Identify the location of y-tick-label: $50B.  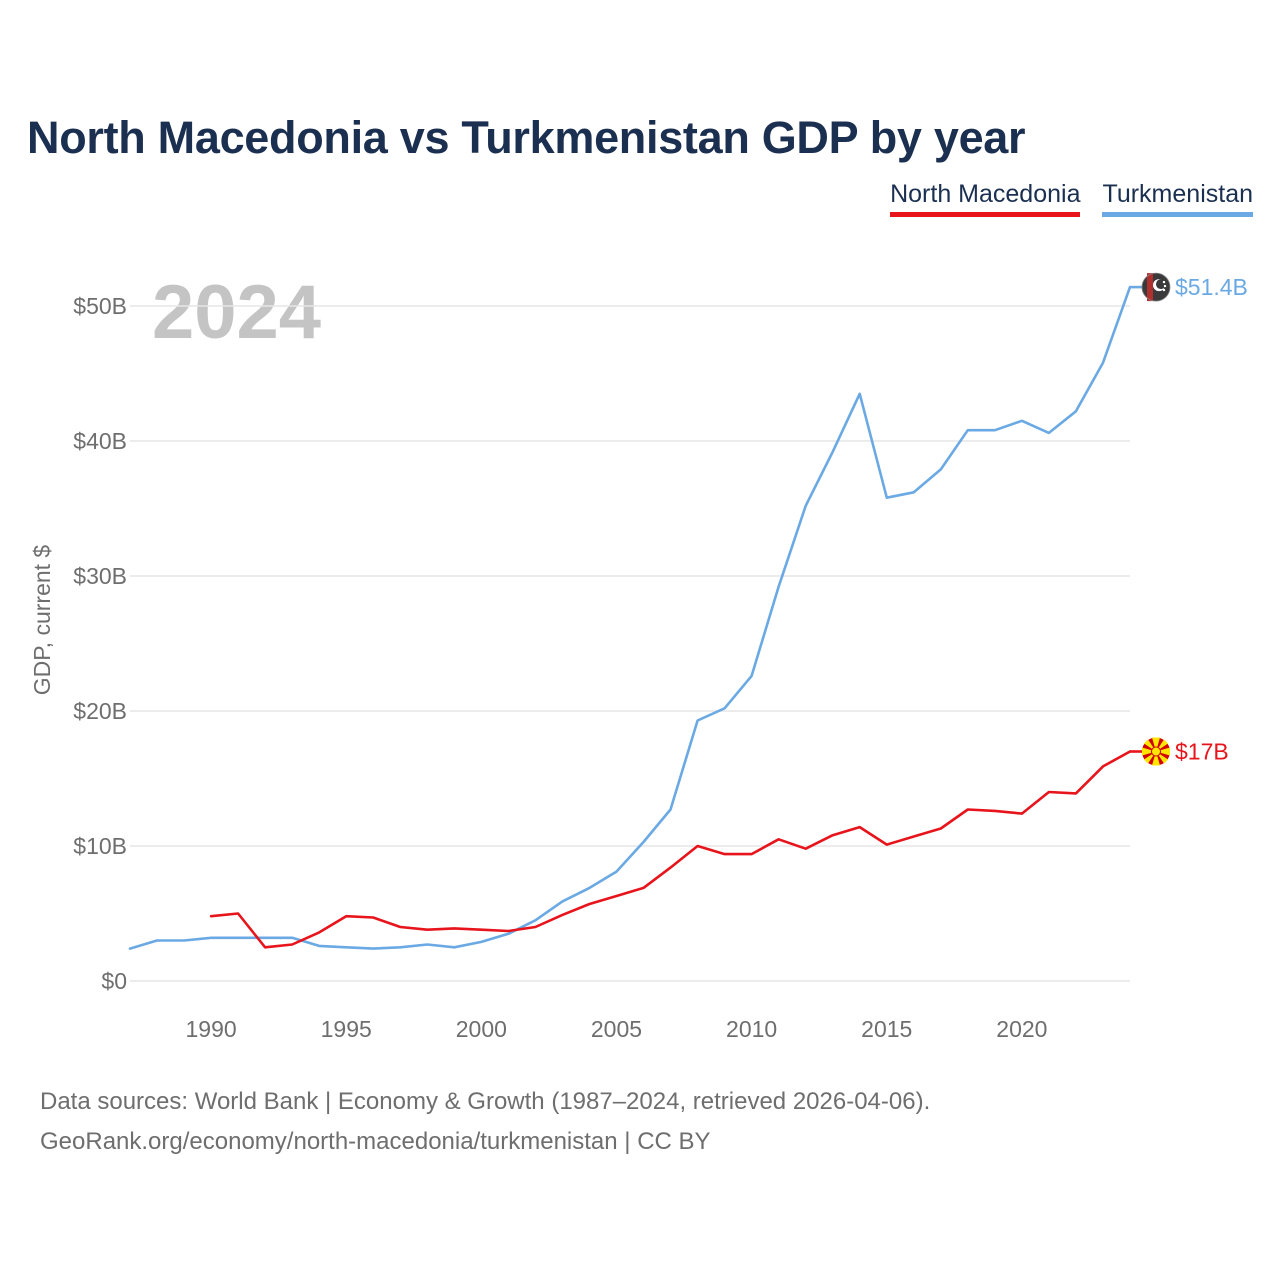
(100, 306).